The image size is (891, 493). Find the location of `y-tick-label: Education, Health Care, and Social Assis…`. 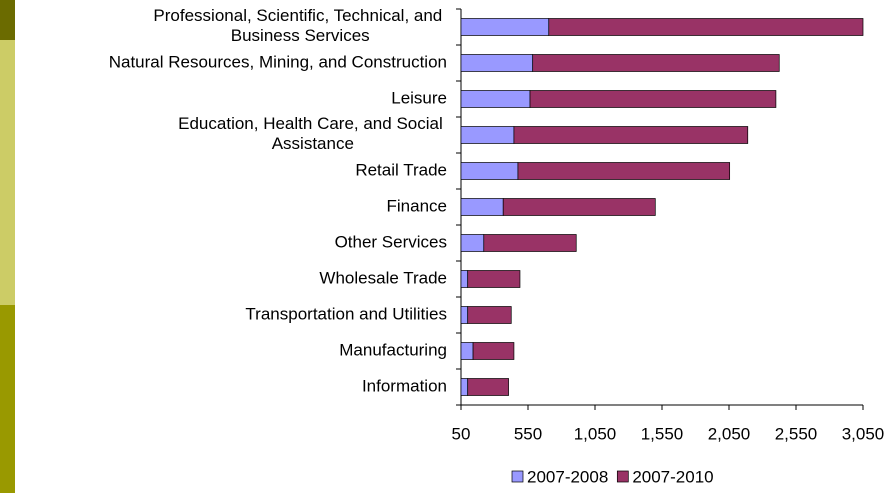

y-tick-label: Education, Health Care, and Social Assis… is located at coordinates (312, 133).